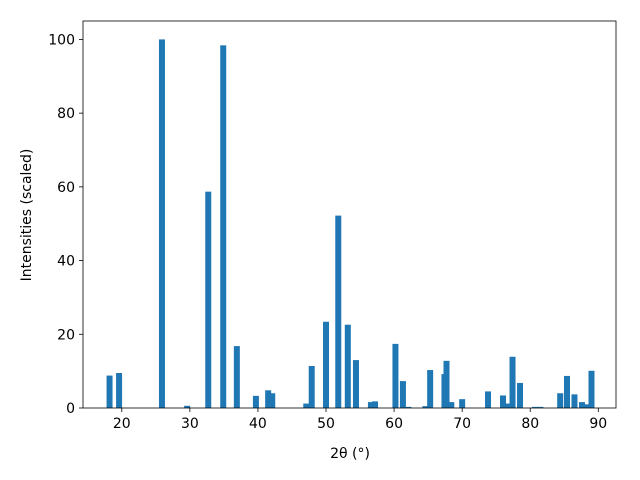  Describe the element at coordinates (27, 215) in the screenshot. I see `y-axis-label: Intensities (scaled)` at that location.